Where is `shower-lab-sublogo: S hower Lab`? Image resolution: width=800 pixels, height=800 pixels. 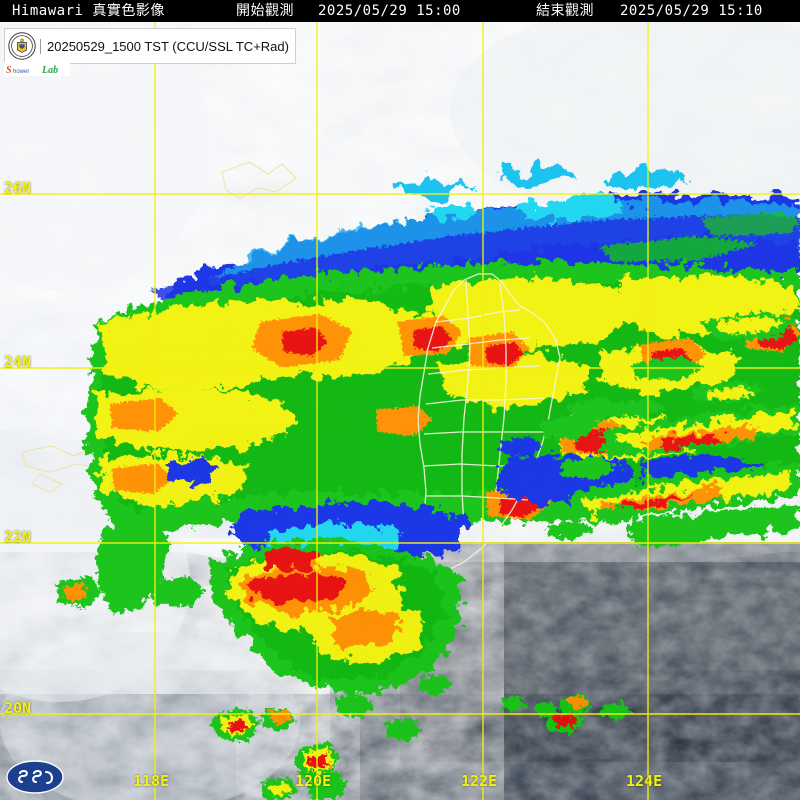
shower-lab-sublogo: S hower Lab is located at coordinates (37, 69).